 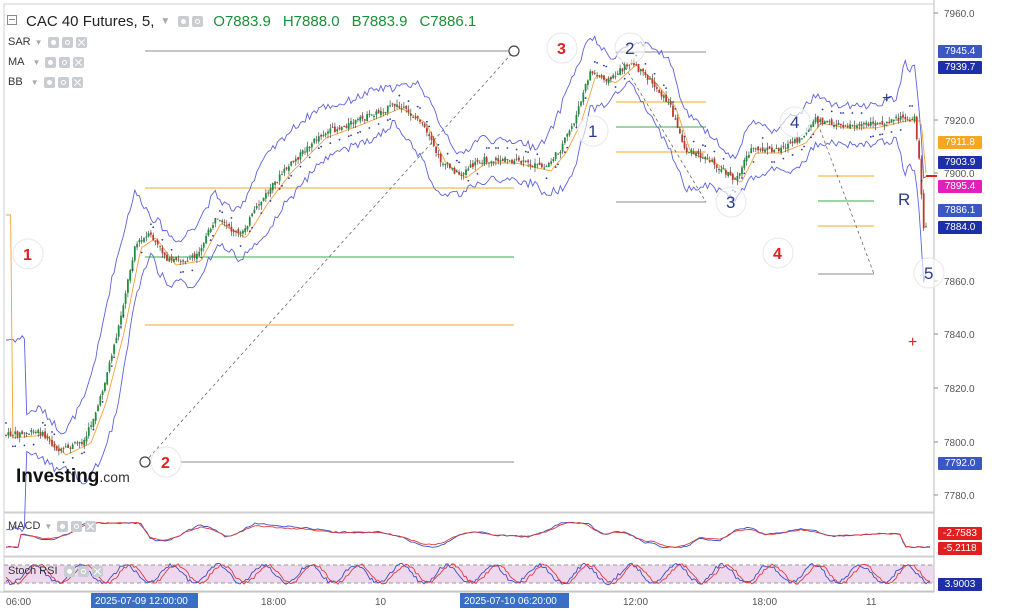 What do you see at coordinates (242, 21) in the screenshot?
I see `ohlc-open: O7883.9` at bounding box center [242, 21].